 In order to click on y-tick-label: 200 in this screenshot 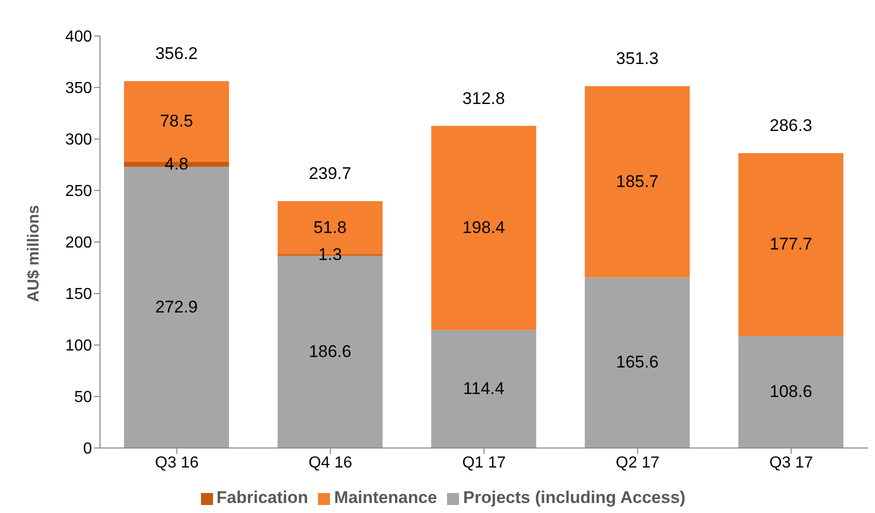, I will do `click(78, 243)`.